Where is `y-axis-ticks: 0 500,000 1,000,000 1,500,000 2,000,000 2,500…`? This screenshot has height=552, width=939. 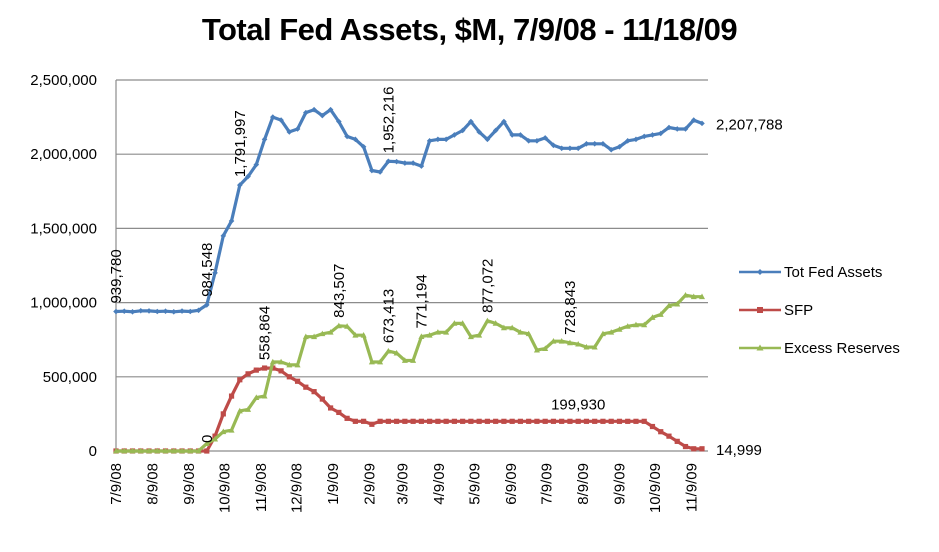 y-axis-ticks: 0 500,000 1,000,000 1,500,000 2,000,000 2,500… is located at coordinates (63, 266).